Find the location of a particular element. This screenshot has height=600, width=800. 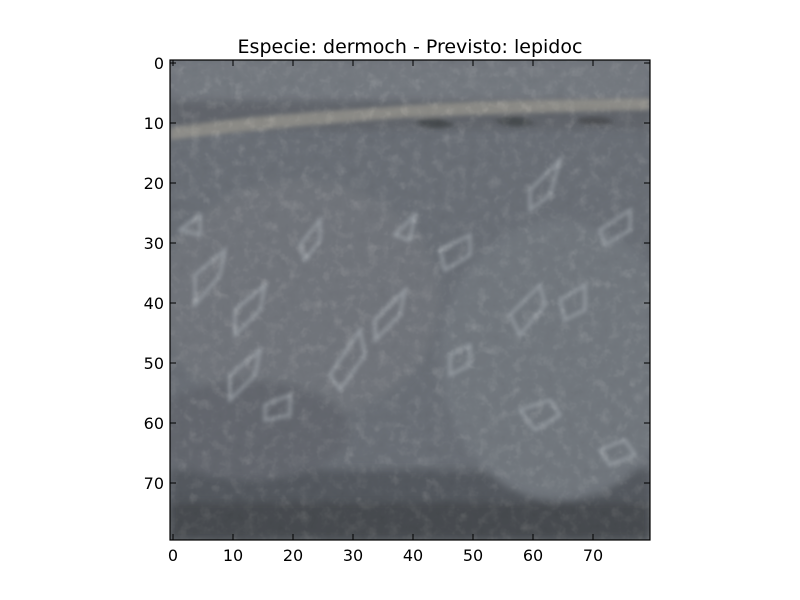

x-tick-label: 30 is located at coordinates (353, 555).